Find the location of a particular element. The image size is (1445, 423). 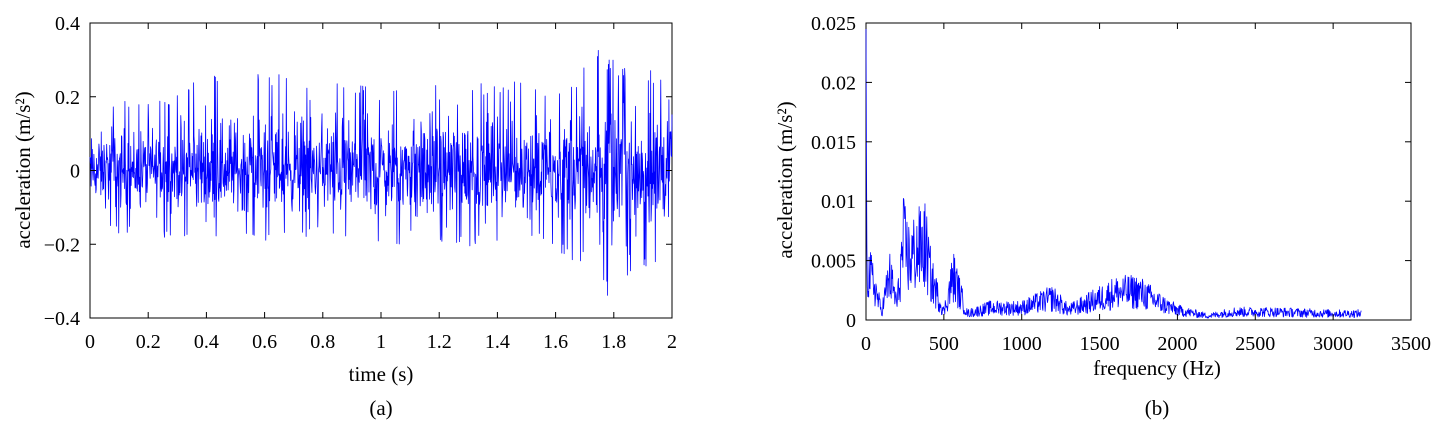

chart-a-xtick-label: 1.8 is located at coordinates (613, 342).